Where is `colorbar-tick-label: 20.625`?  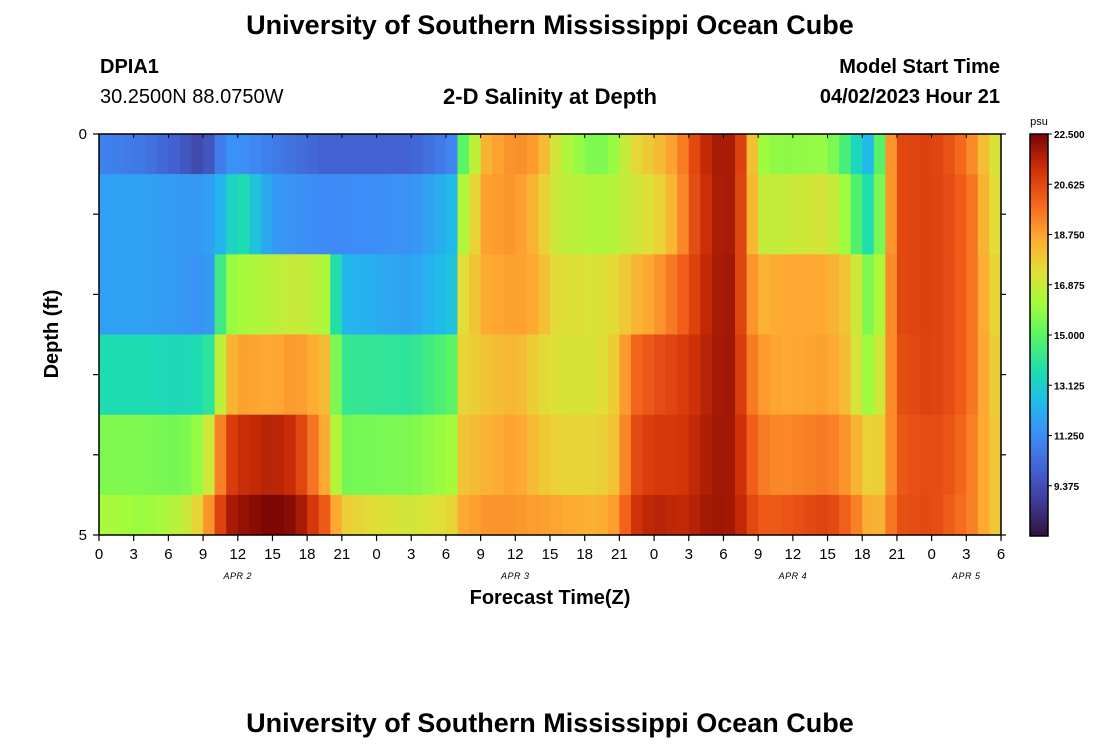 colorbar-tick-label: 20.625 is located at coordinates (1069, 185).